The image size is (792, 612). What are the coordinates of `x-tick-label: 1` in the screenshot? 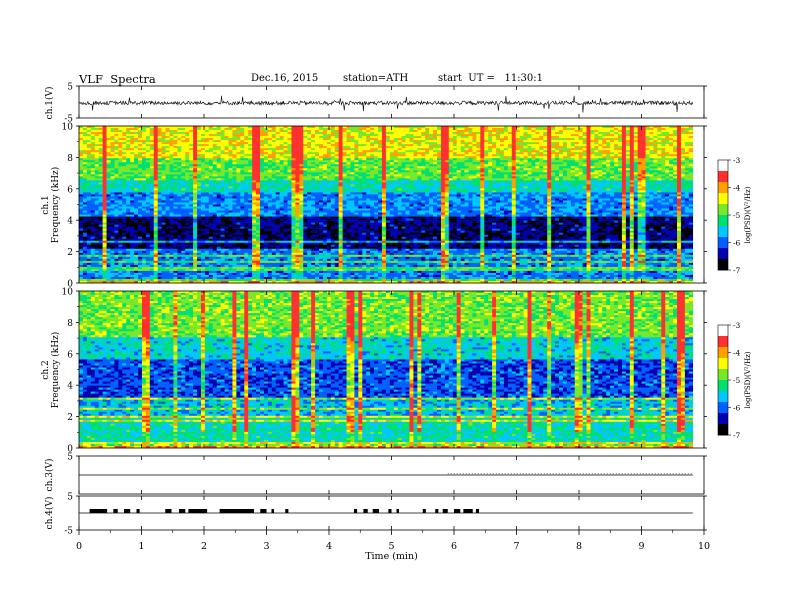 It's located at (141, 546).